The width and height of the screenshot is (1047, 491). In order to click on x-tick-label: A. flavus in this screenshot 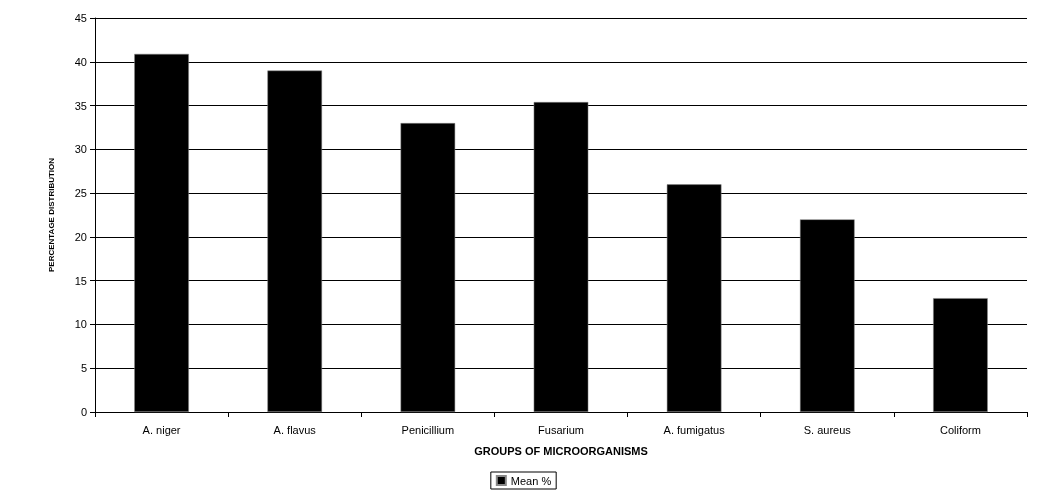, I will do `click(295, 429)`.